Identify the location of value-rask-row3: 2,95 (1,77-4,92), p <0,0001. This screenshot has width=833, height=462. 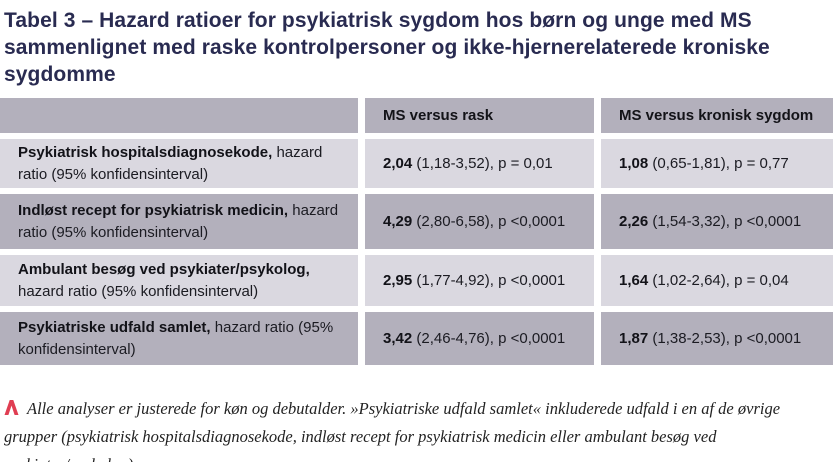
(479, 280).